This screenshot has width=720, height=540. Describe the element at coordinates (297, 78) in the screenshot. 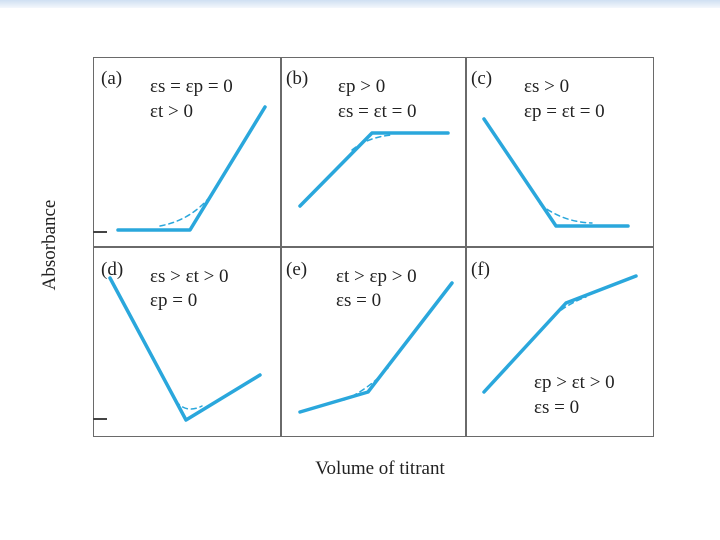

I see `panel-b-label: (b)` at that location.